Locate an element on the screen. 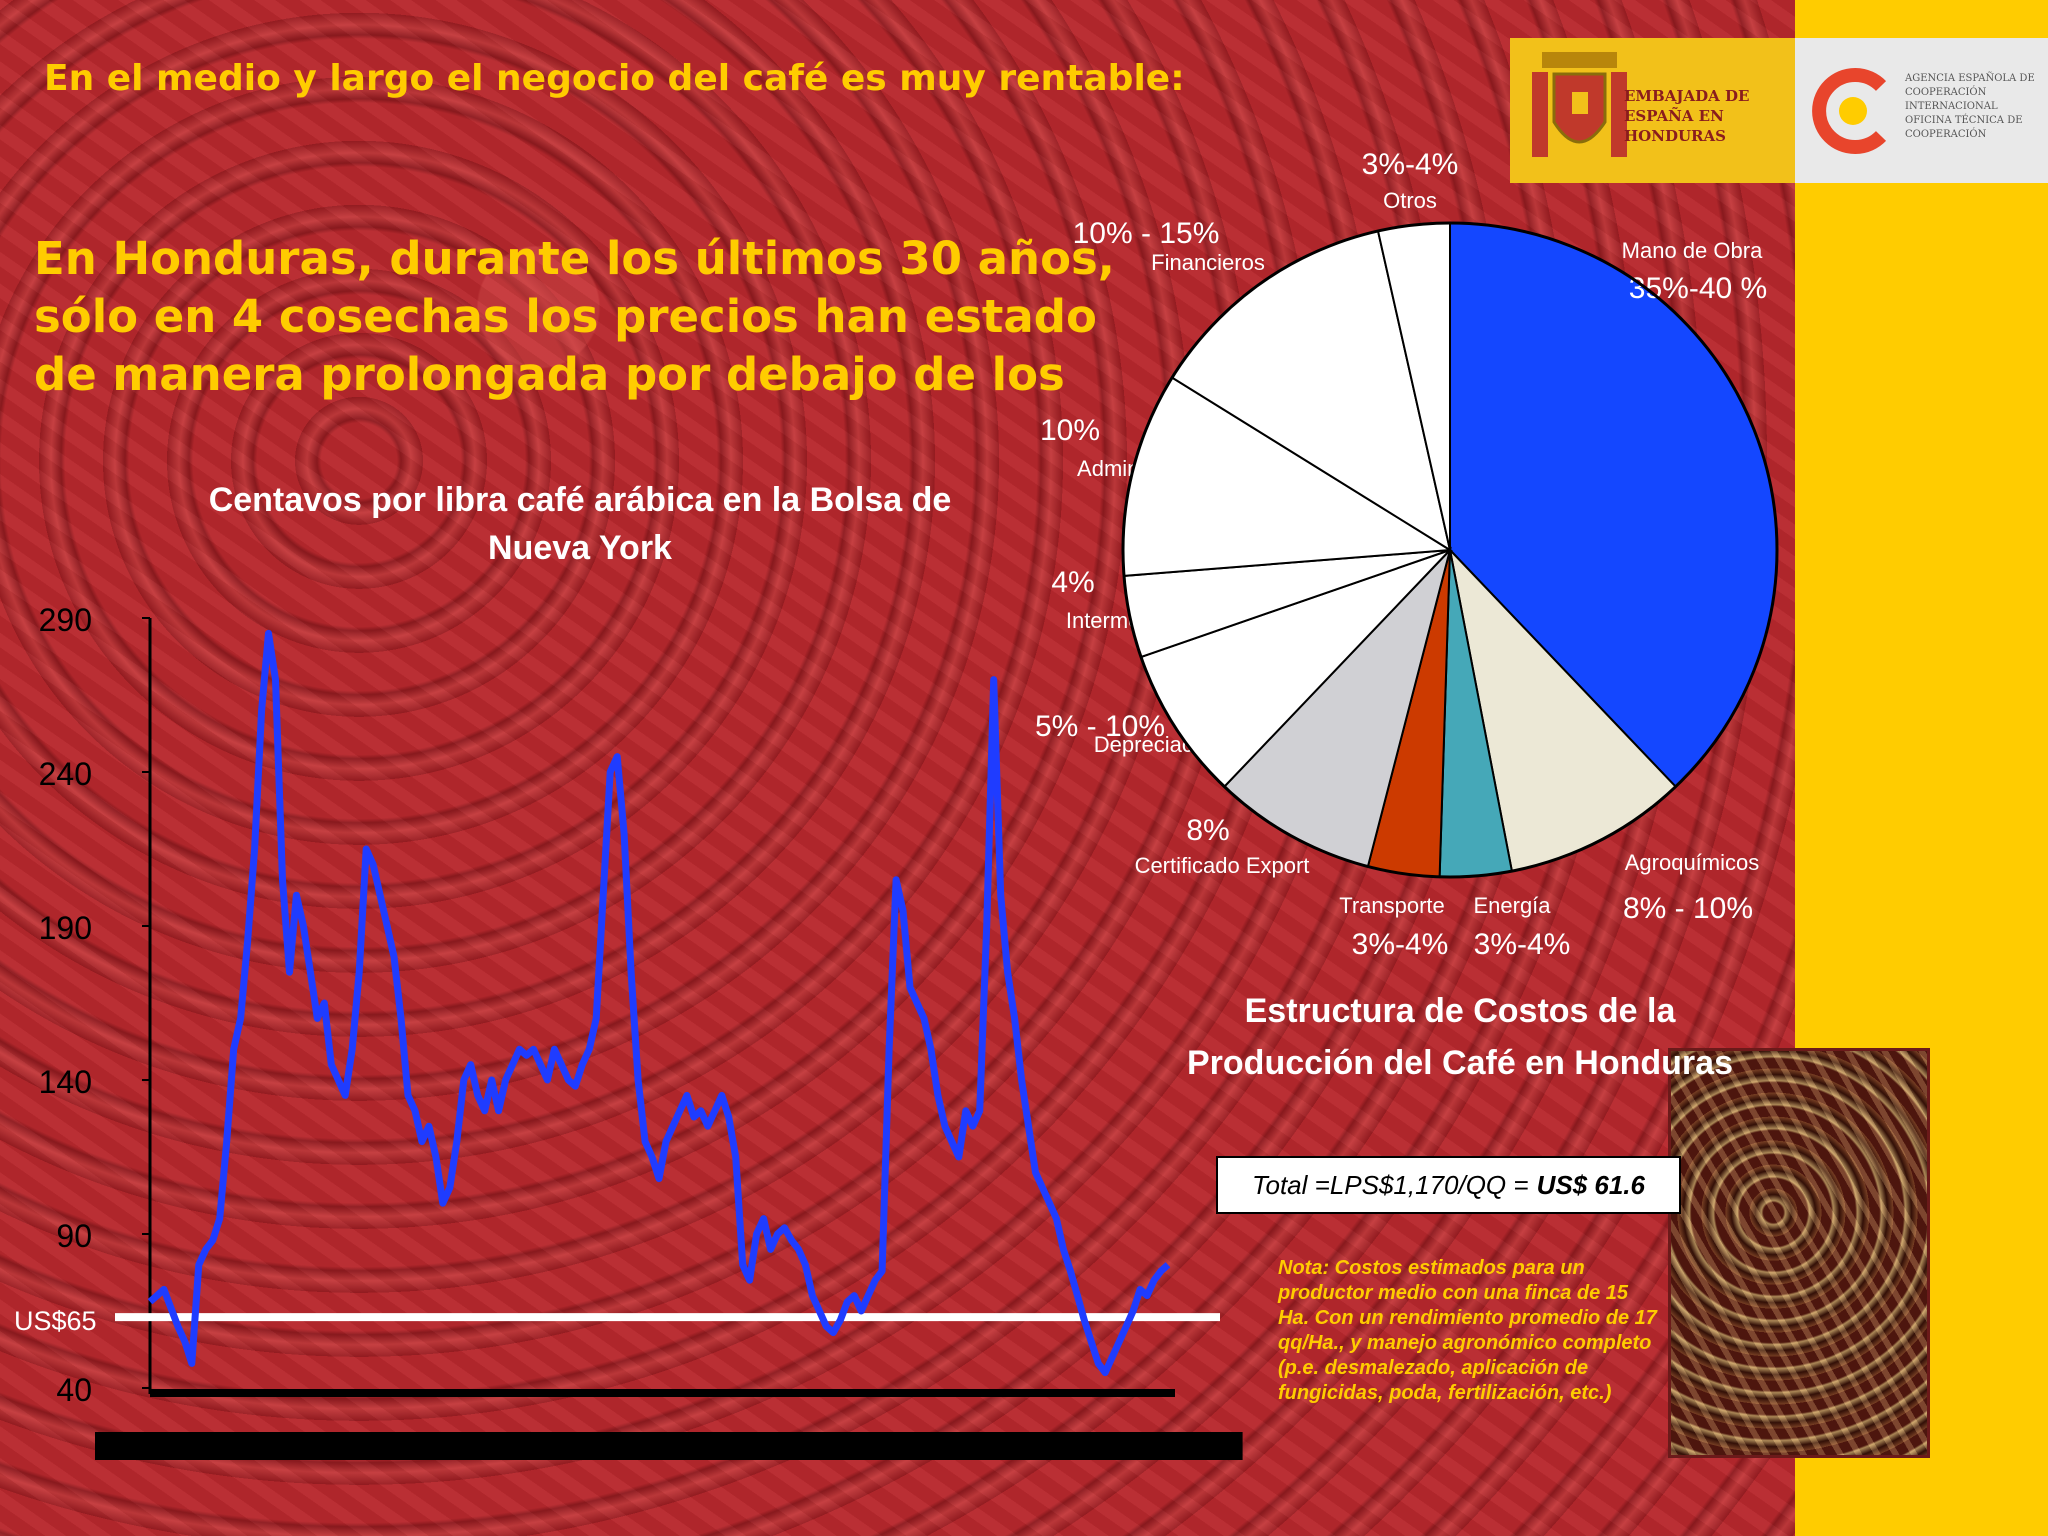 This screenshot has height=1536, width=2048. pie-slice-label: Depreciación is located at coordinates (1158, 744).